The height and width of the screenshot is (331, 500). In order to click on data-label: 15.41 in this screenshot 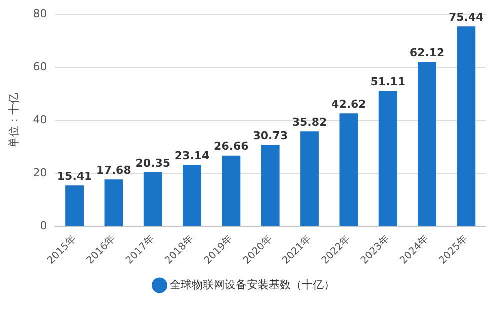, I will do `click(74, 176)`.